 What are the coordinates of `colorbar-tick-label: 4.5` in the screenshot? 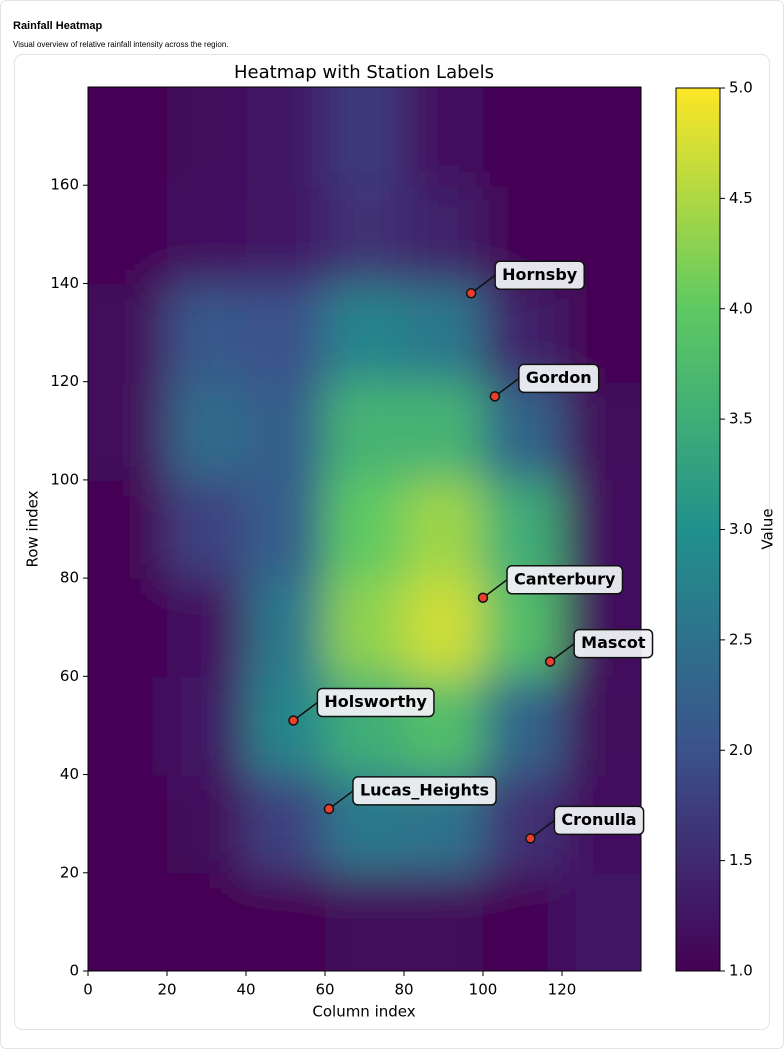 It's located at (741, 198).